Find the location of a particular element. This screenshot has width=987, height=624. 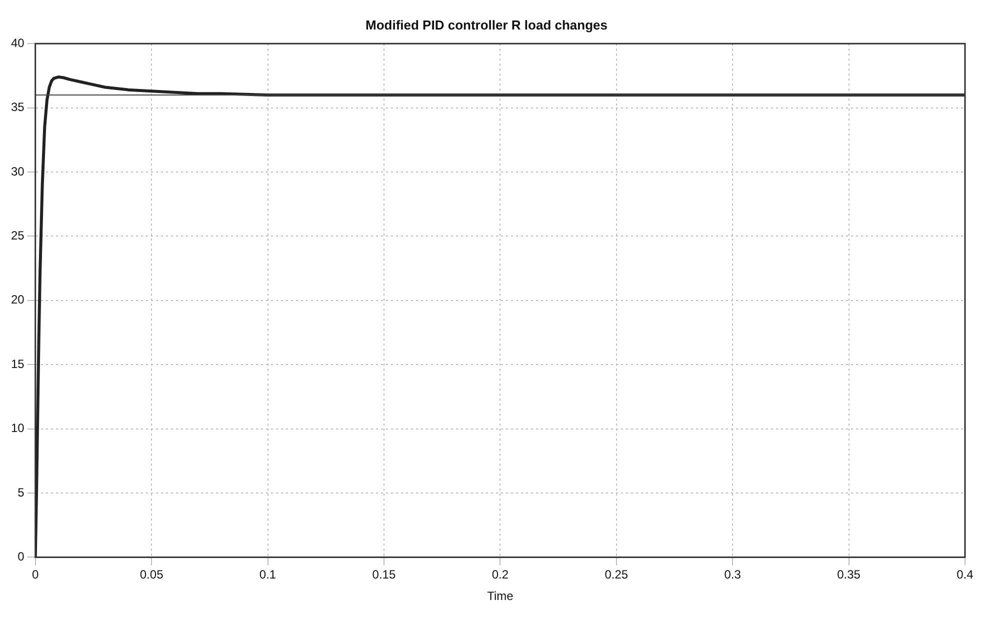

y-tick-label: 35 is located at coordinates (17, 107).